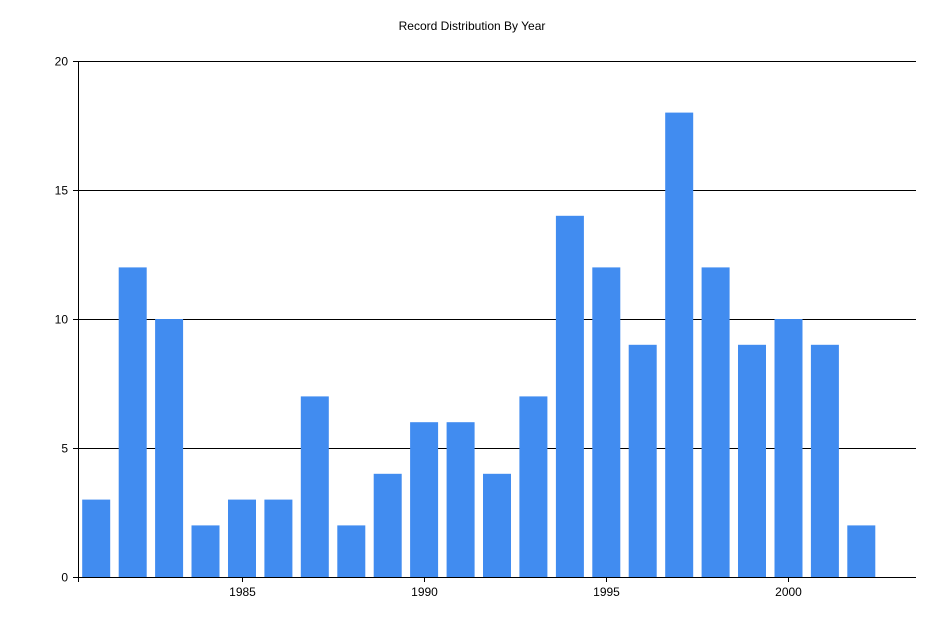 The image size is (945, 630). I want to click on y-tick-label: 5, so click(64, 449).